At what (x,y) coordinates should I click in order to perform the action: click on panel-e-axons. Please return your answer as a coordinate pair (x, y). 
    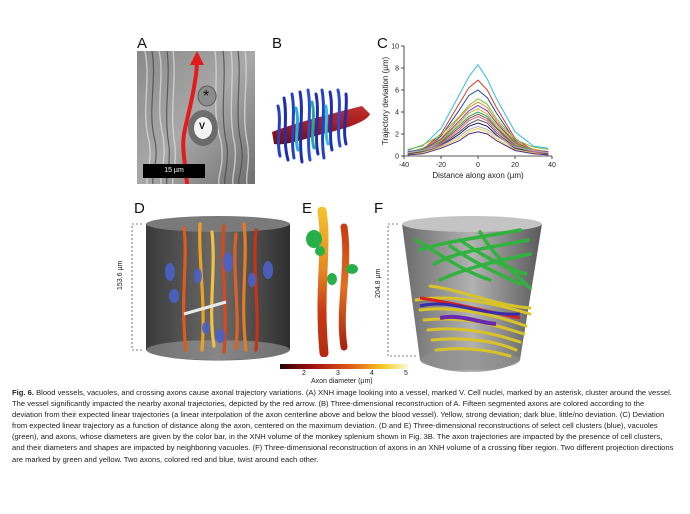
    Looking at the image, I should click on (332, 282).